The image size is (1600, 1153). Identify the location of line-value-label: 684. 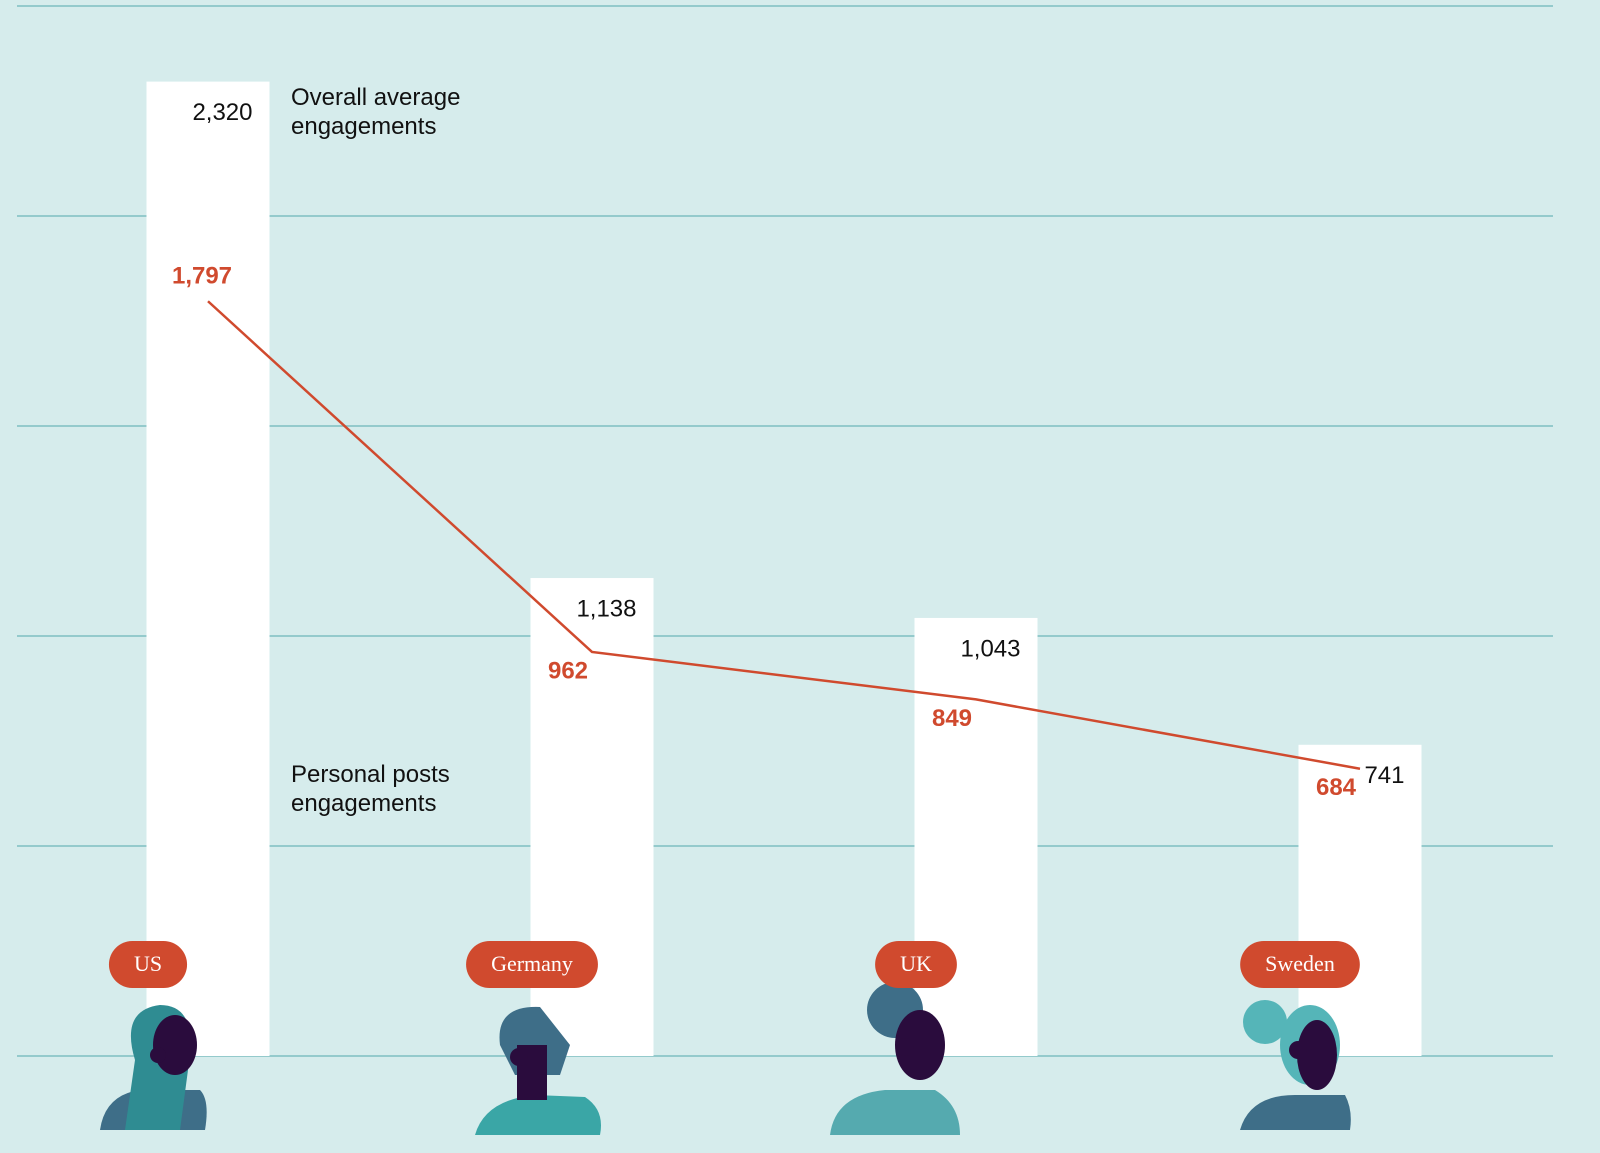
(1336, 787).